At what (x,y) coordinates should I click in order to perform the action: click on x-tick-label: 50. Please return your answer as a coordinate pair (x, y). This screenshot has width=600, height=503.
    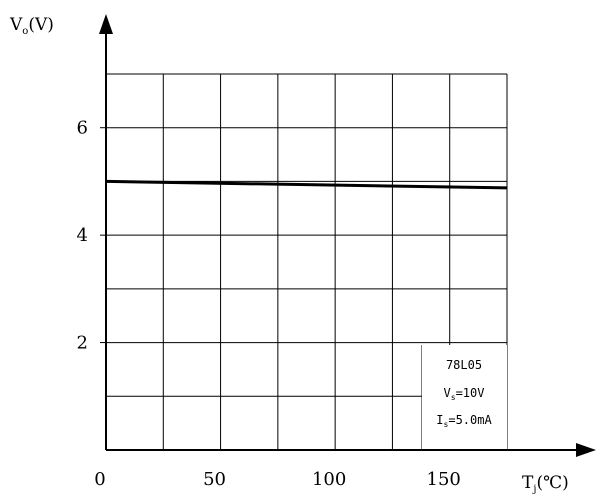
    Looking at the image, I should click on (214, 479).